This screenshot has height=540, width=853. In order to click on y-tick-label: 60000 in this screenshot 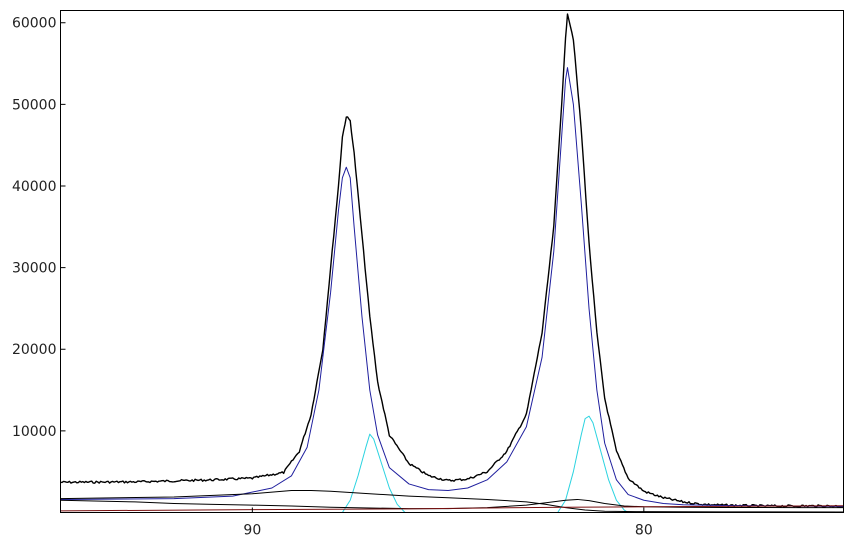, I will do `click(34, 24)`.